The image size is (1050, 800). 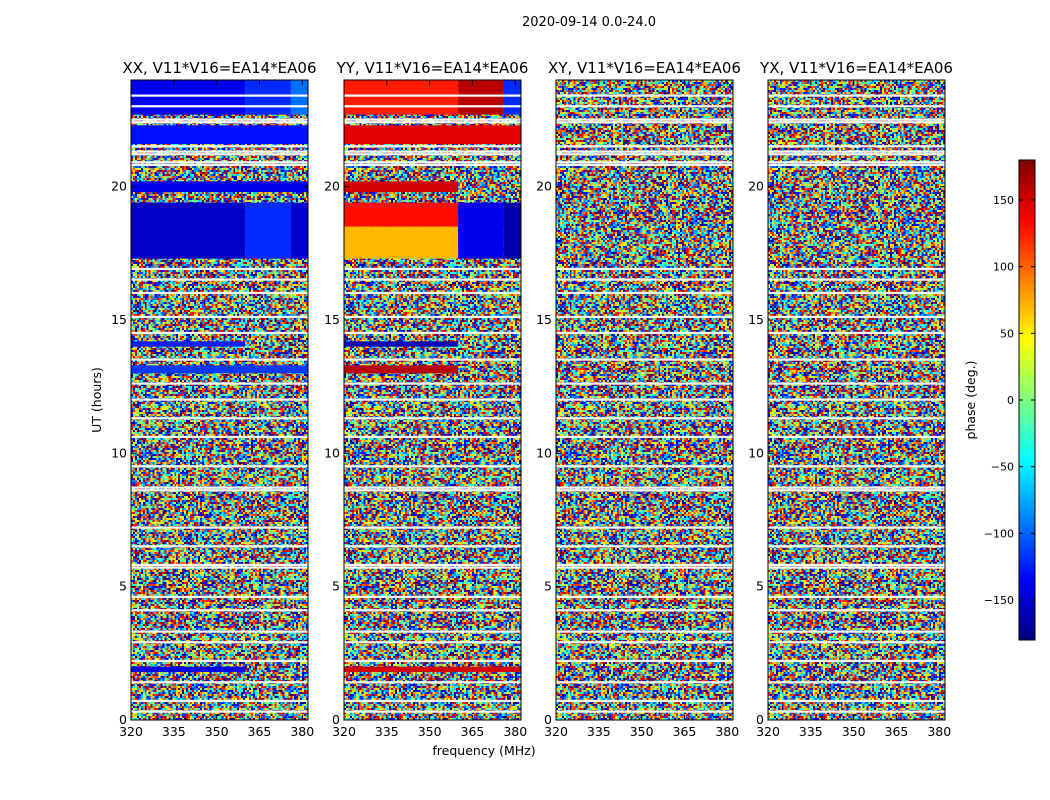 What do you see at coordinates (96, 400) in the screenshot?
I see `y-axis-label: UT (hours)` at bounding box center [96, 400].